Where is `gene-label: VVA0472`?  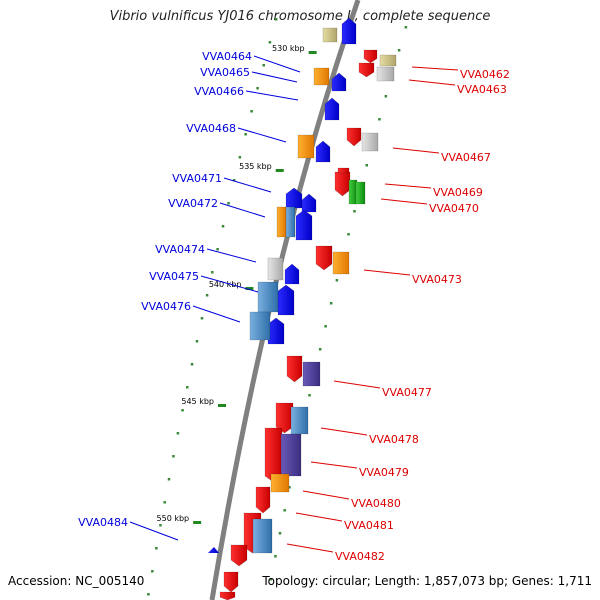
gene-label: VVA0472 is located at coordinates (193, 203).